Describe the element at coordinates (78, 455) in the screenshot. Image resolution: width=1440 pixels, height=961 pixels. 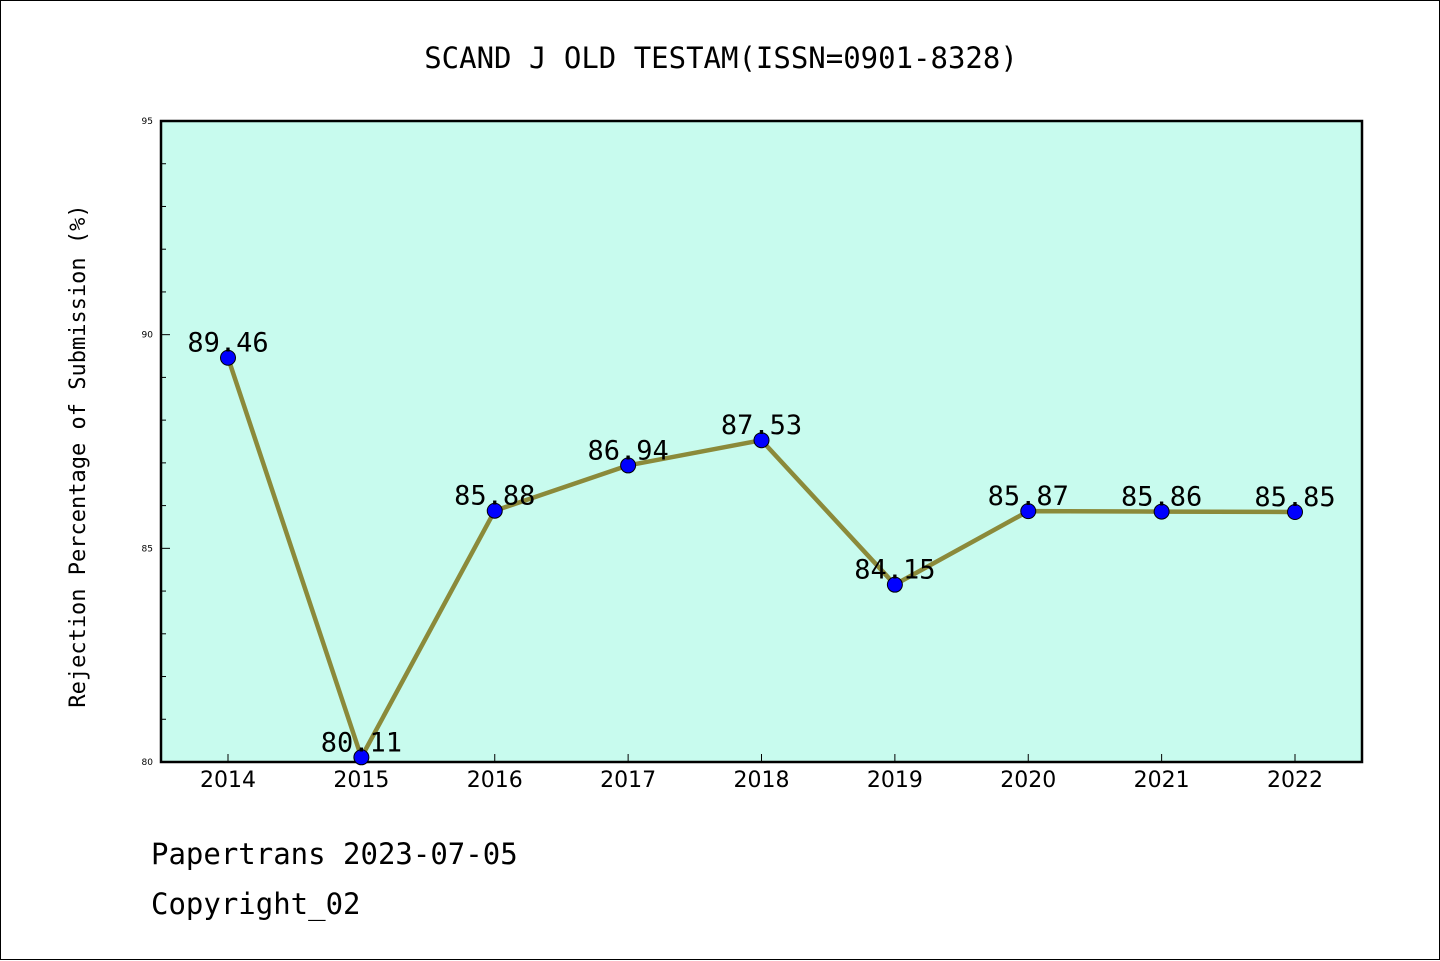
I see `y-axis-label: Rejection Percentage of Submission (%)` at that location.